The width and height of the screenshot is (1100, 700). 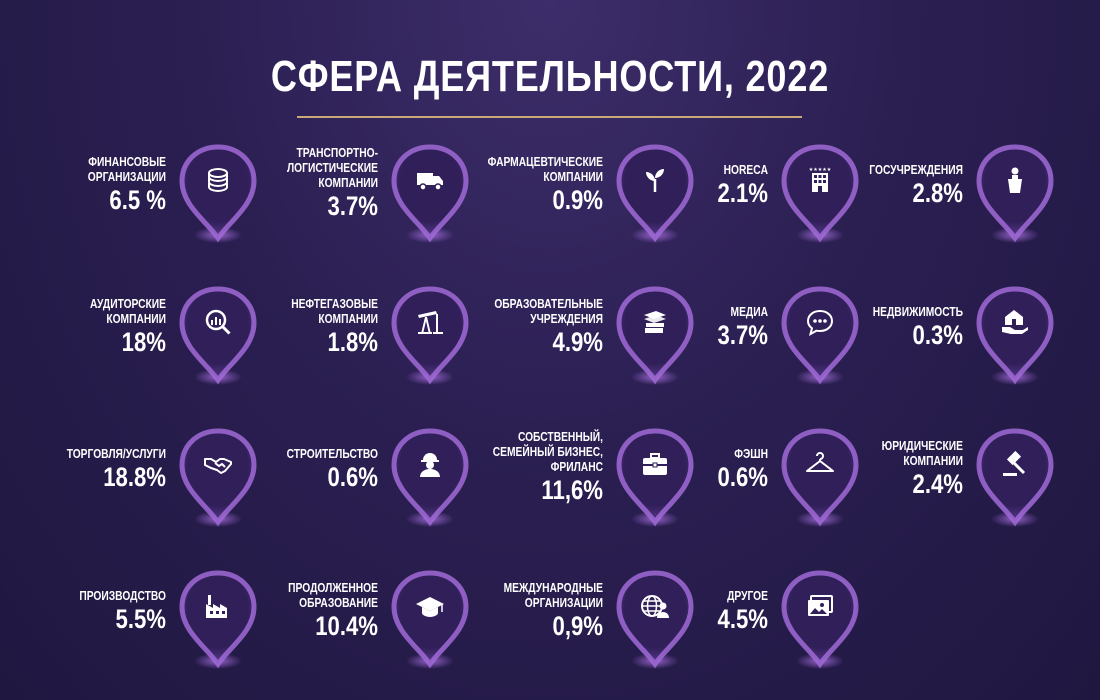 What do you see at coordinates (655, 464) in the screenshot?
I see `briefcase-icon` at bounding box center [655, 464].